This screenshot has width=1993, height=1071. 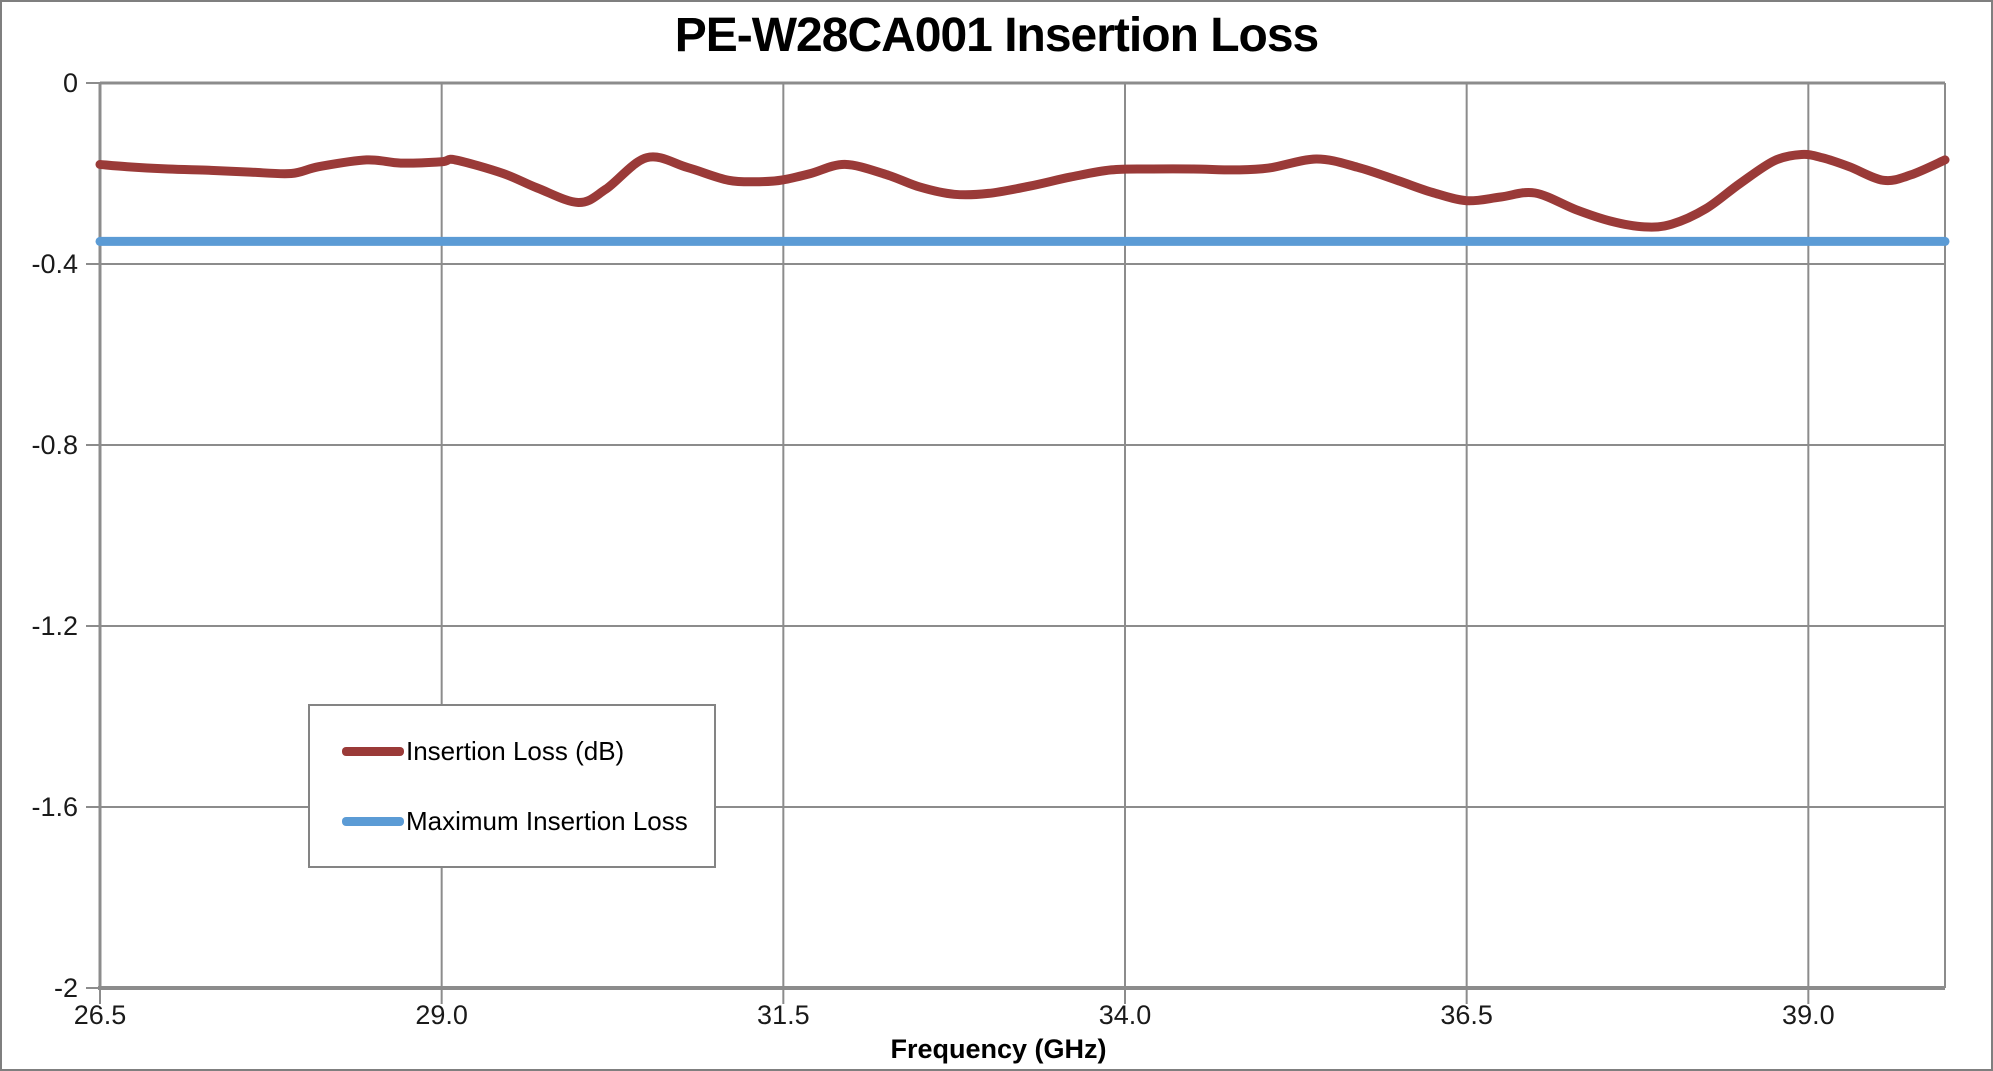 What do you see at coordinates (997, 35) in the screenshot?
I see `chart-title: PE-W28CA001 Insertion Loss` at bounding box center [997, 35].